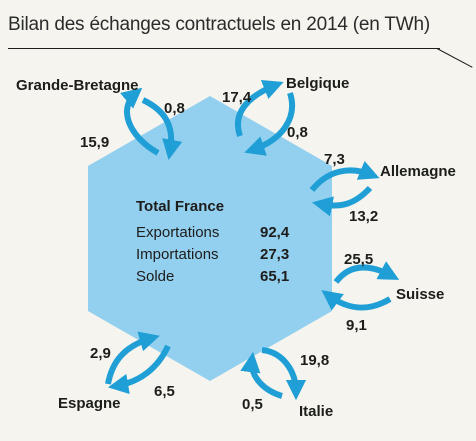 The width and height of the screenshot is (476, 441). What do you see at coordinates (95, 142) in the screenshot?
I see `value-grande-bretagne-export: 15,9` at bounding box center [95, 142].